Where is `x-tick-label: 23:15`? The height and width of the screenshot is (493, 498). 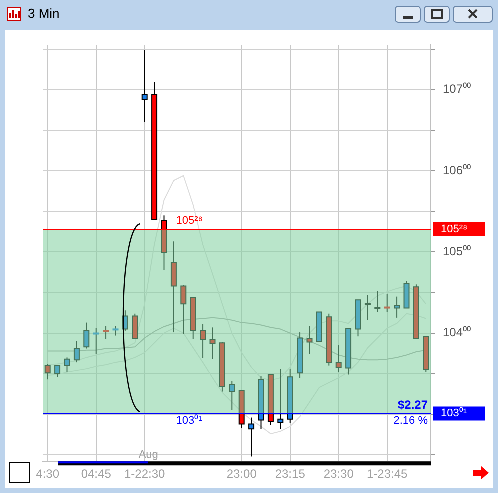 x-tick-label: 23:15 is located at coordinates (290, 474).